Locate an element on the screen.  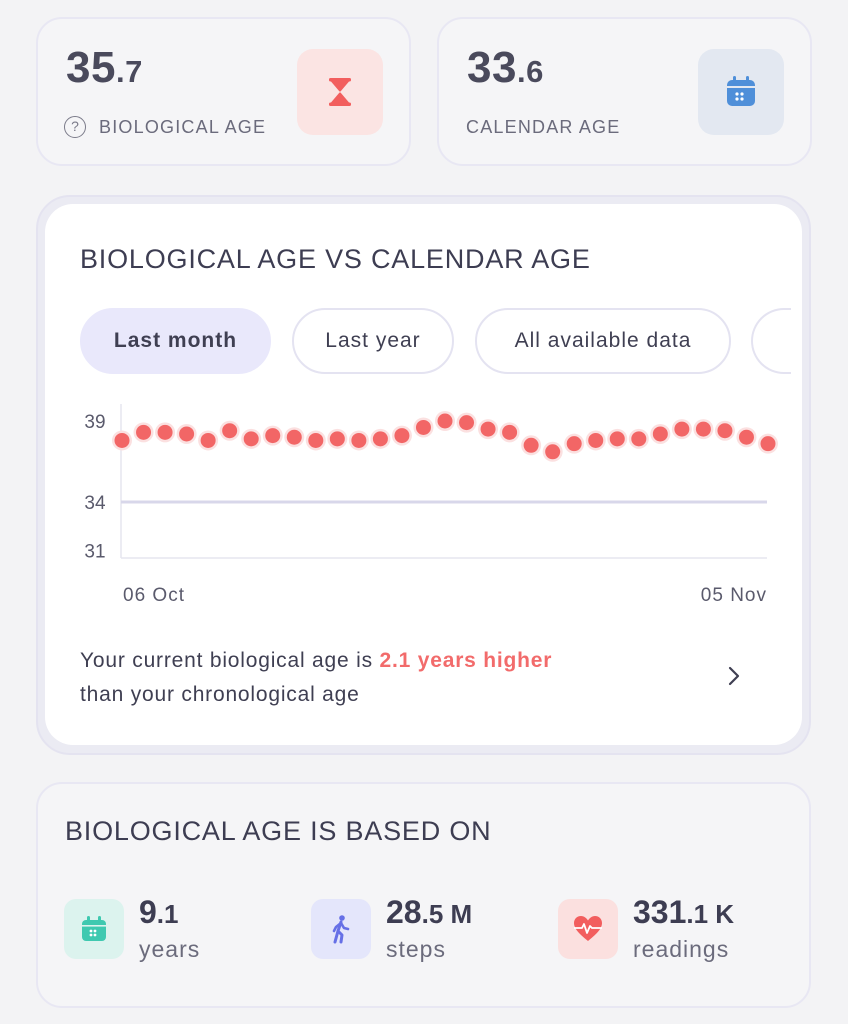
filter-last-year: Last year is located at coordinates (373, 341).